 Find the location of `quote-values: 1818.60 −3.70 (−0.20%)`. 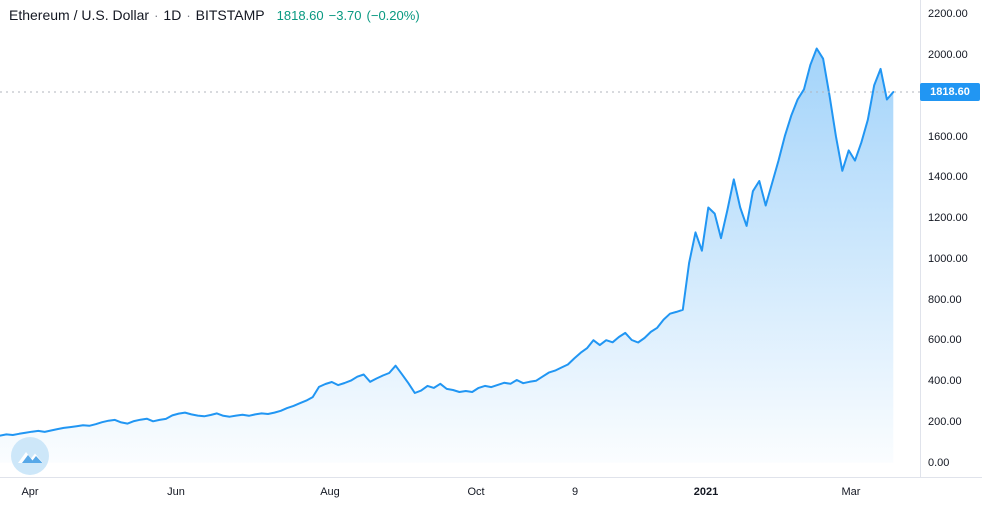

quote-values: 1818.60 −3.70 (−0.20%) is located at coordinates (351, 15).